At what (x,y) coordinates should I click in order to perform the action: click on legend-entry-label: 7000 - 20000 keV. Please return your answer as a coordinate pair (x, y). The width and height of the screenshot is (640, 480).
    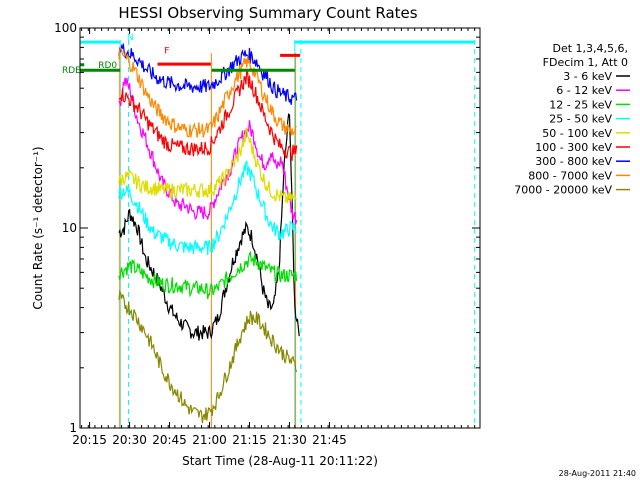
    Looking at the image, I should click on (563, 190).